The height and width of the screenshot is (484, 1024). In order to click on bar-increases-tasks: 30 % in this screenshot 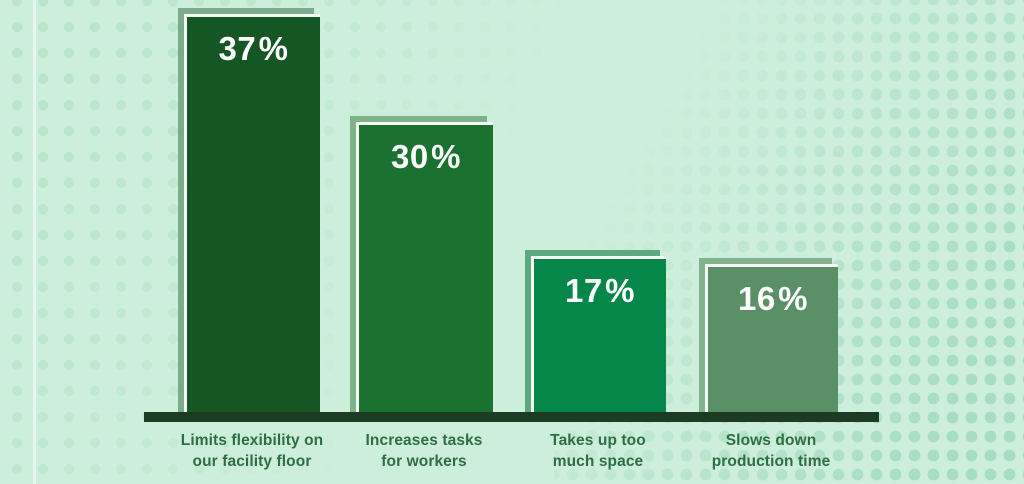, I will do `click(421, 265)`.